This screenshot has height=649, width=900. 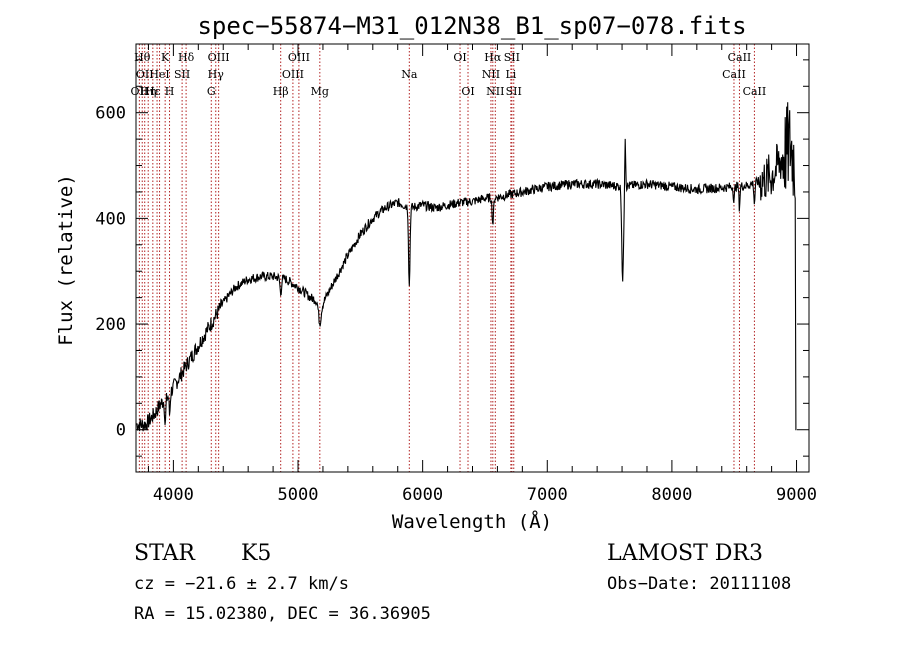 What do you see at coordinates (211, 91) in the screenshot?
I see `line-marker-label: G` at bounding box center [211, 91].